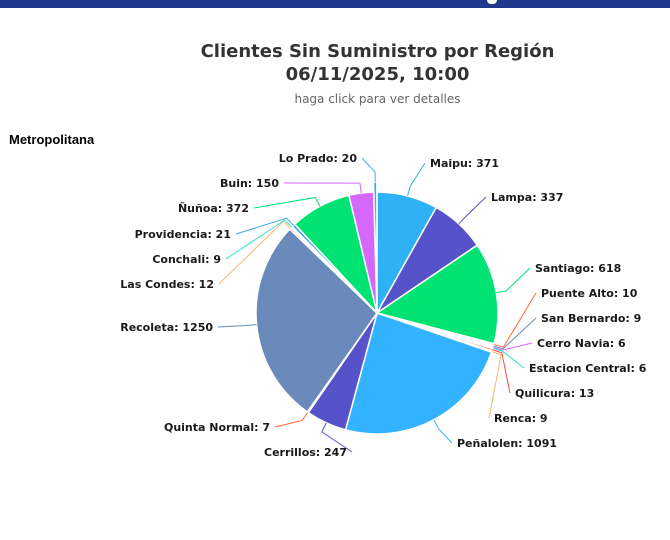  I want to click on slice-label-buin: Buin: 150, so click(249, 183).